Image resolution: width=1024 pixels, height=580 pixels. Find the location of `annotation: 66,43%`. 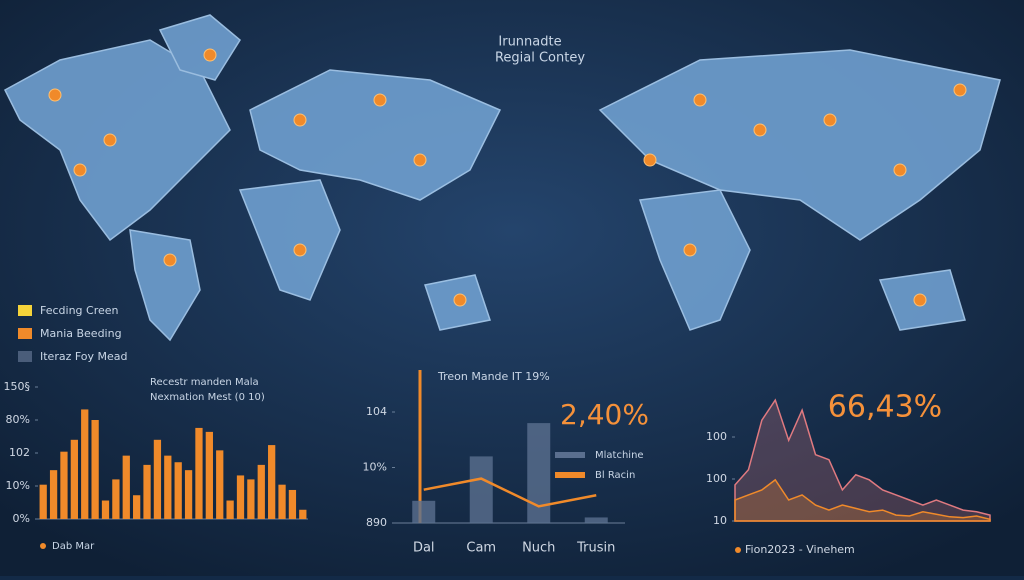

annotation: 66,43% is located at coordinates (885, 407).